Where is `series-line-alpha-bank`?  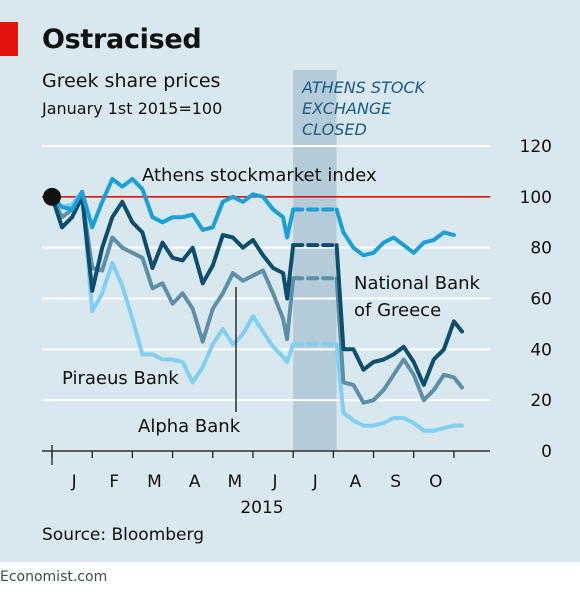 series-line-alpha-bank is located at coordinates (173, 269).